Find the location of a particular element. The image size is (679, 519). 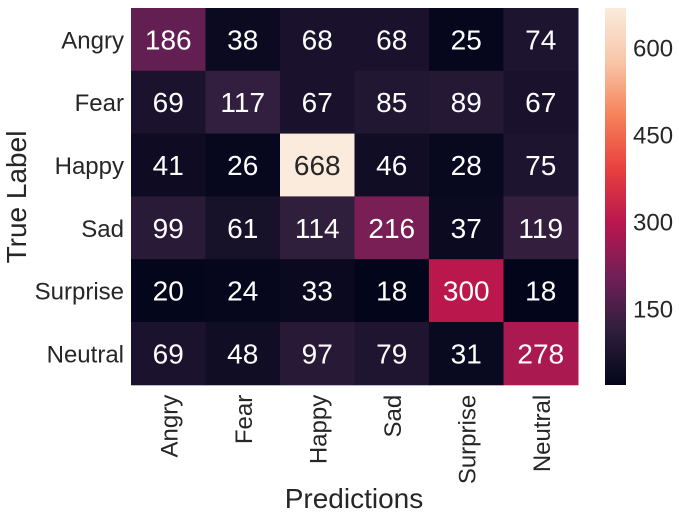

x-tick-label: Sad is located at coordinates (393, 416).